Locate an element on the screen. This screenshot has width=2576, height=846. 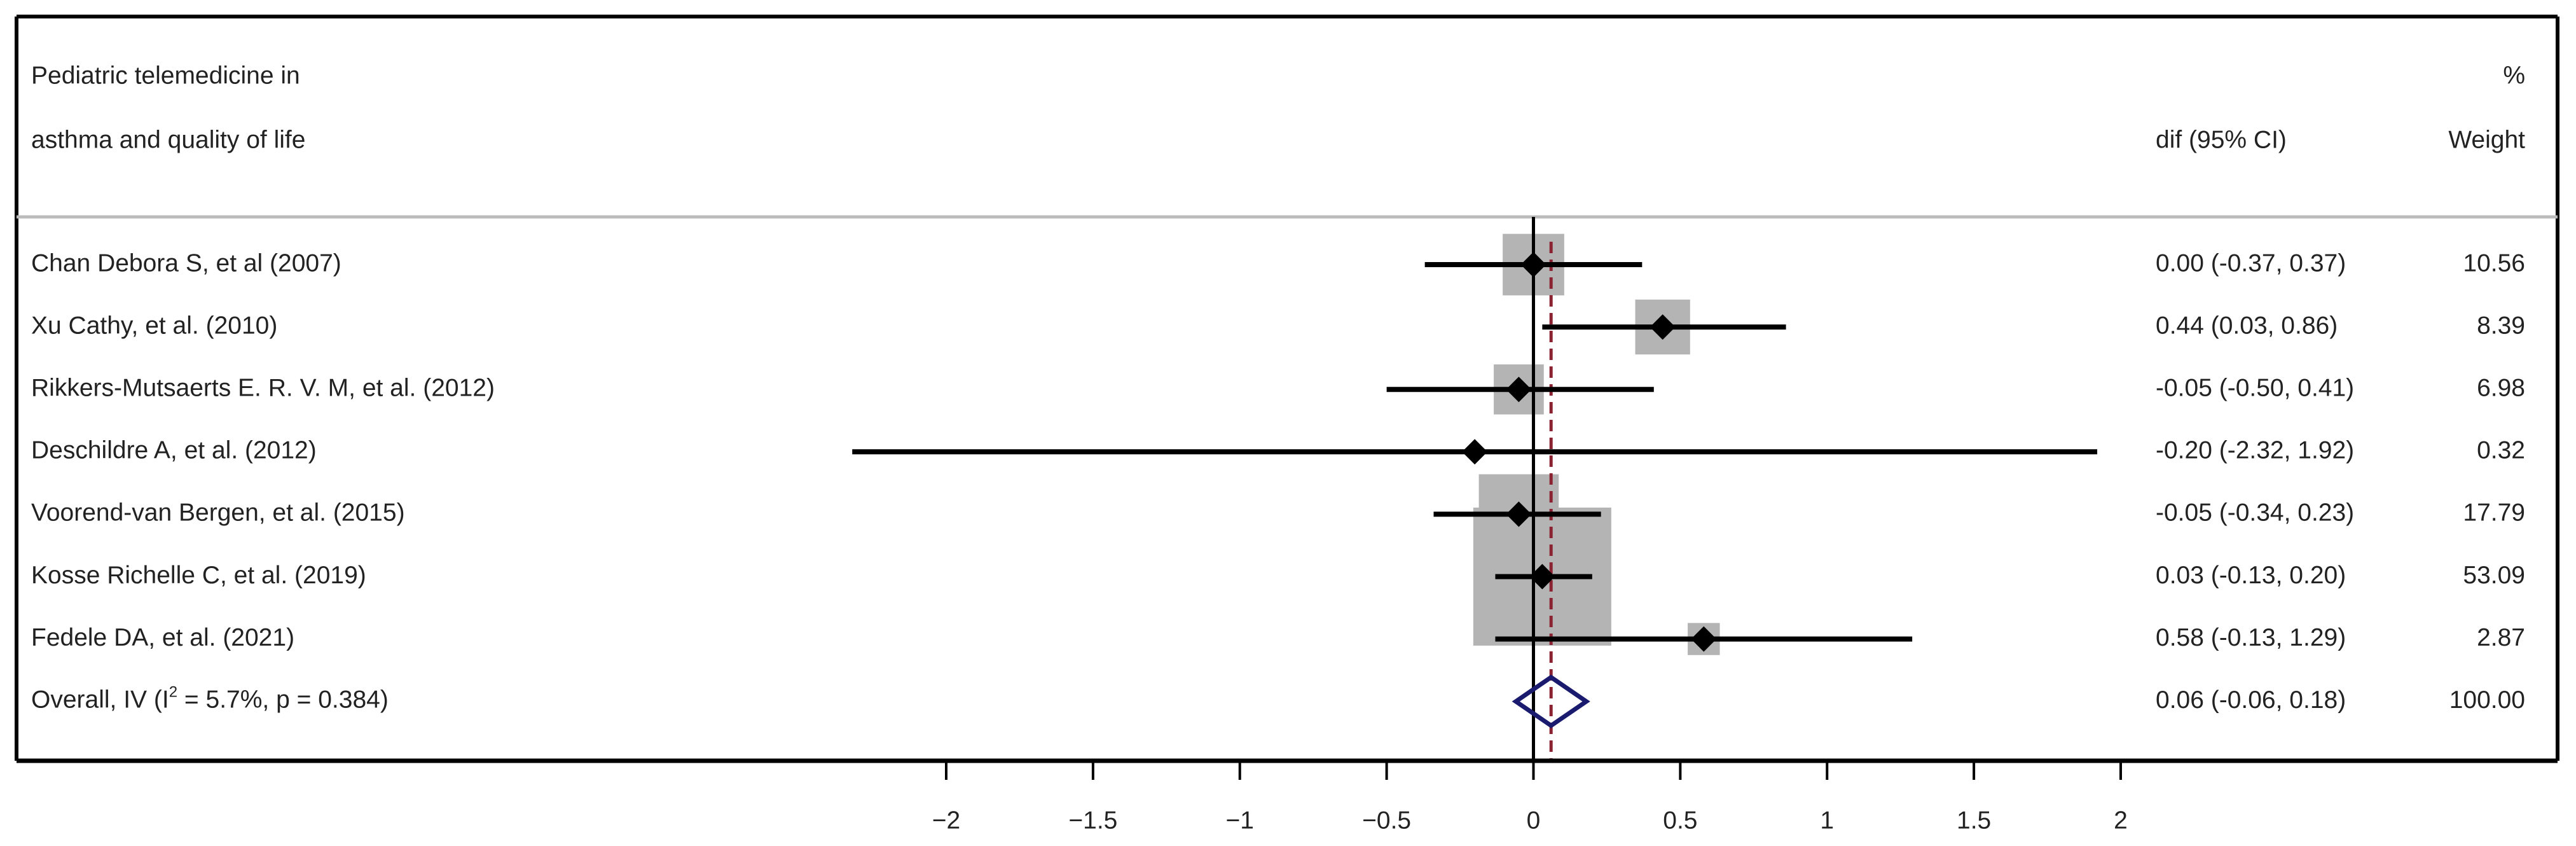
study-label: Fedele DA, et al. (2021) is located at coordinates (162, 637).